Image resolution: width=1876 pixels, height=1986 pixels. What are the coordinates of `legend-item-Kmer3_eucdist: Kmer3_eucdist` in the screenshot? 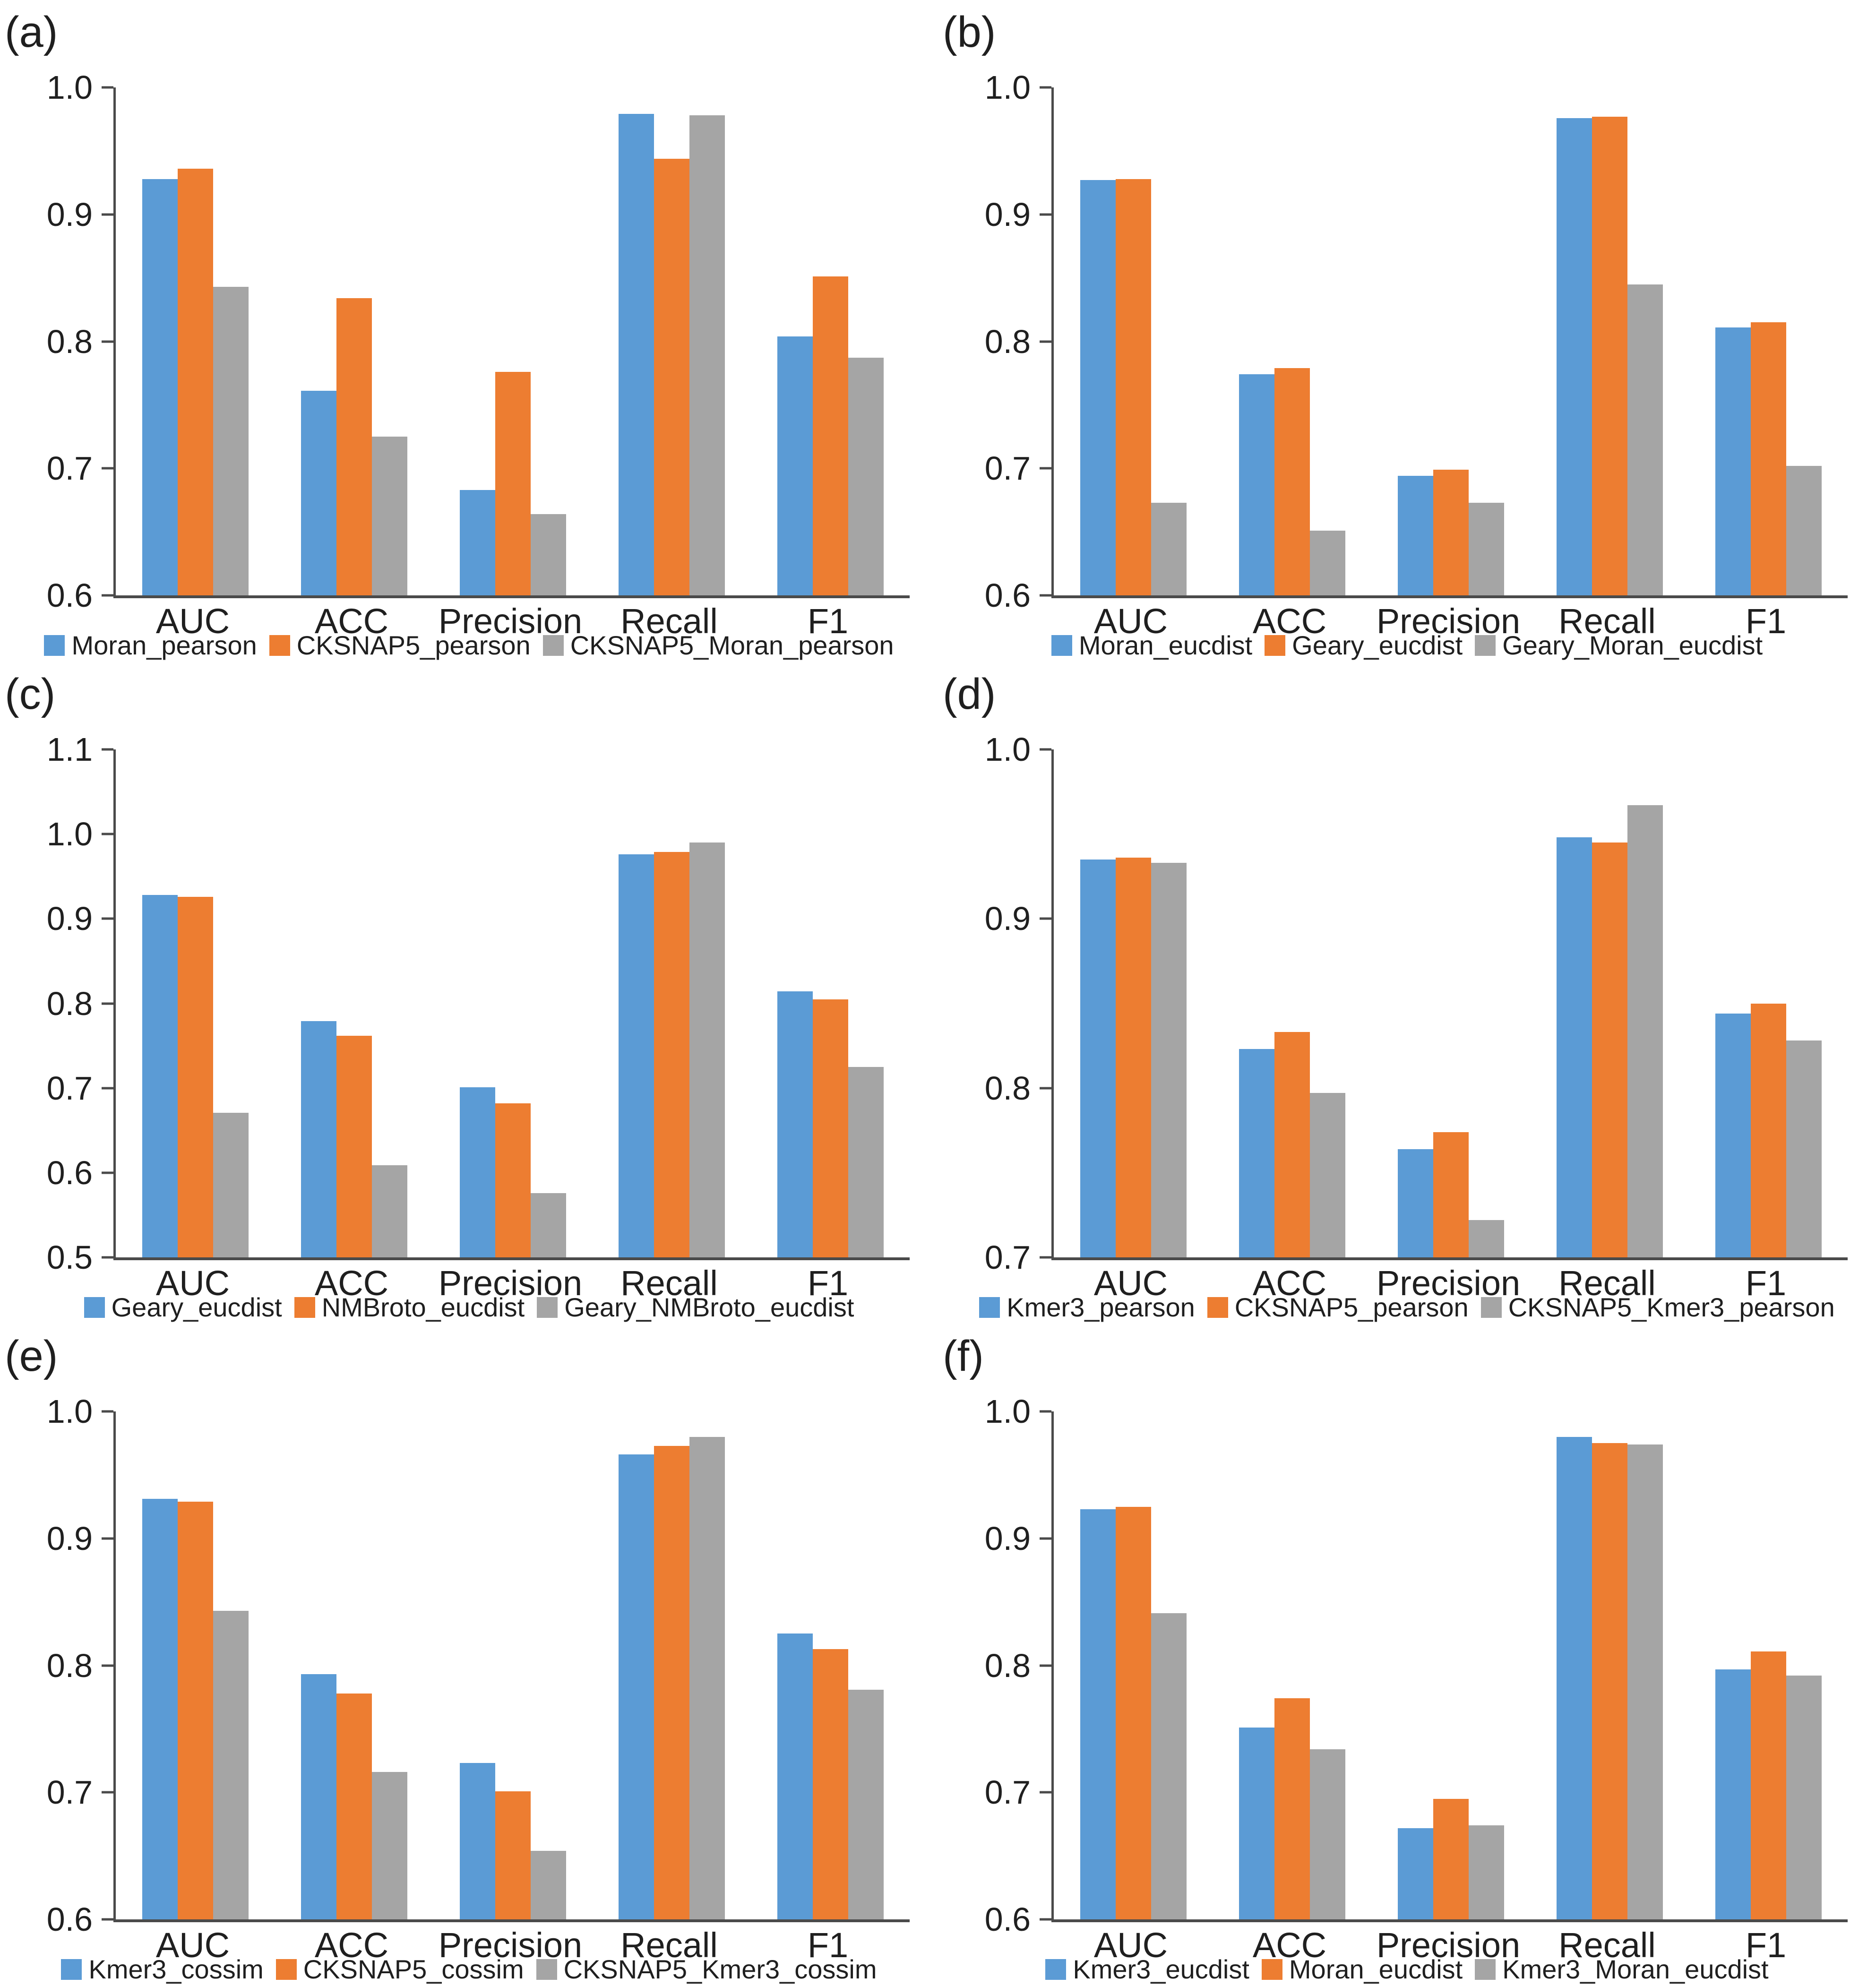 It's located at (1147, 1969).